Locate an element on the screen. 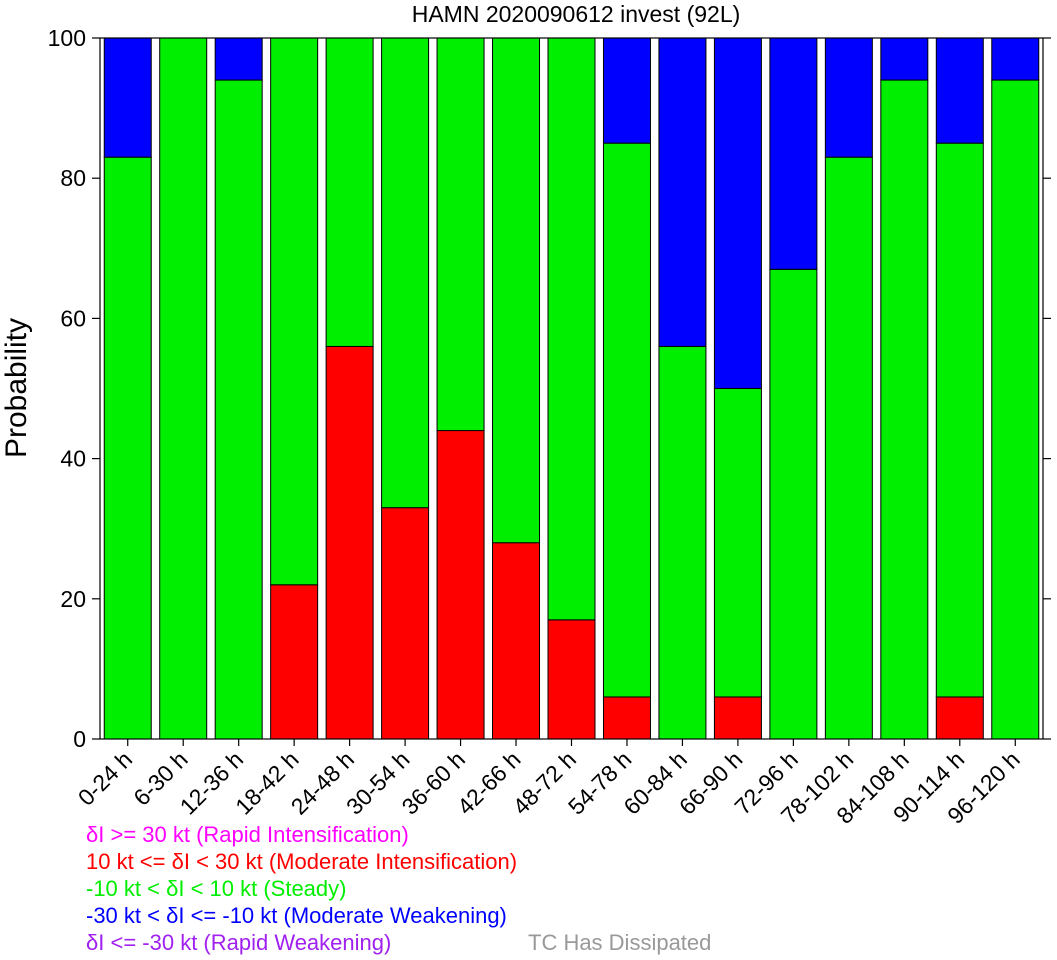 This screenshot has width=1057, height=960. y-tick-label-4: 80 is located at coordinates (73, 178).